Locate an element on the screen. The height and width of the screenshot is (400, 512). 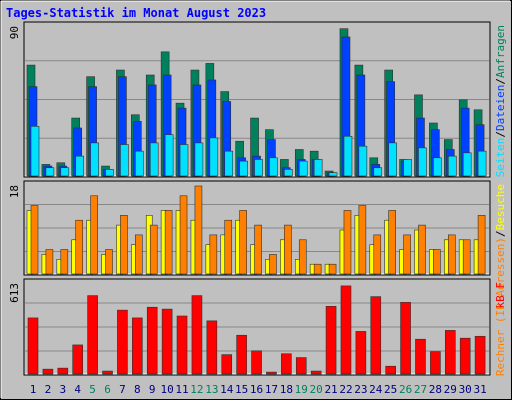
x-tick-label: 15 is located at coordinates (241, 389).